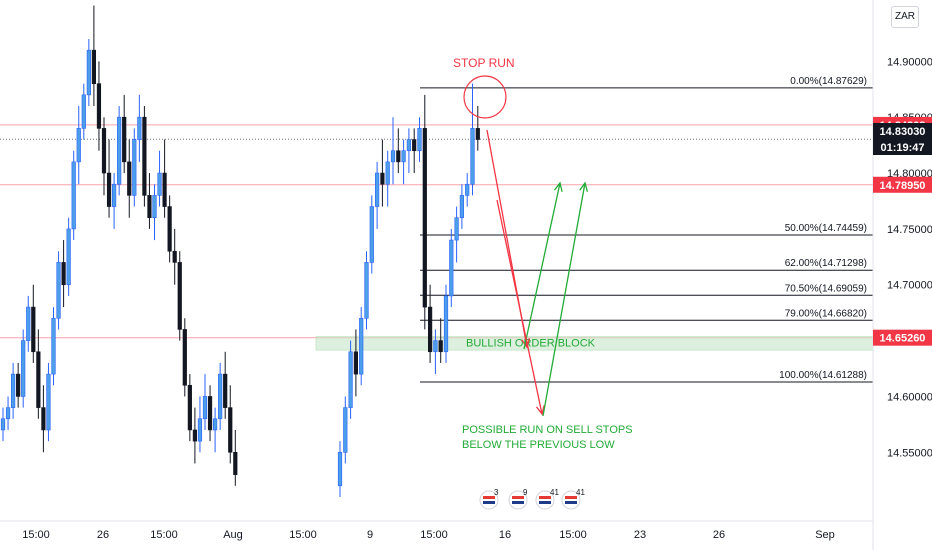 The width and height of the screenshot is (932, 550). I want to click on y-tick-label: 14.70000, so click(909, 286).